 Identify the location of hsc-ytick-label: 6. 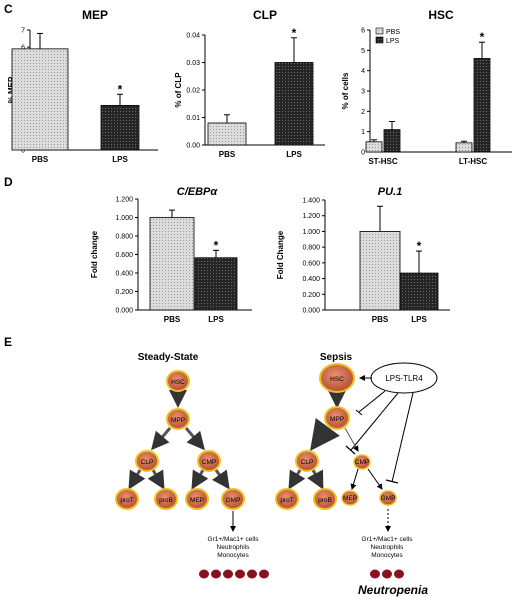
(363, 31).